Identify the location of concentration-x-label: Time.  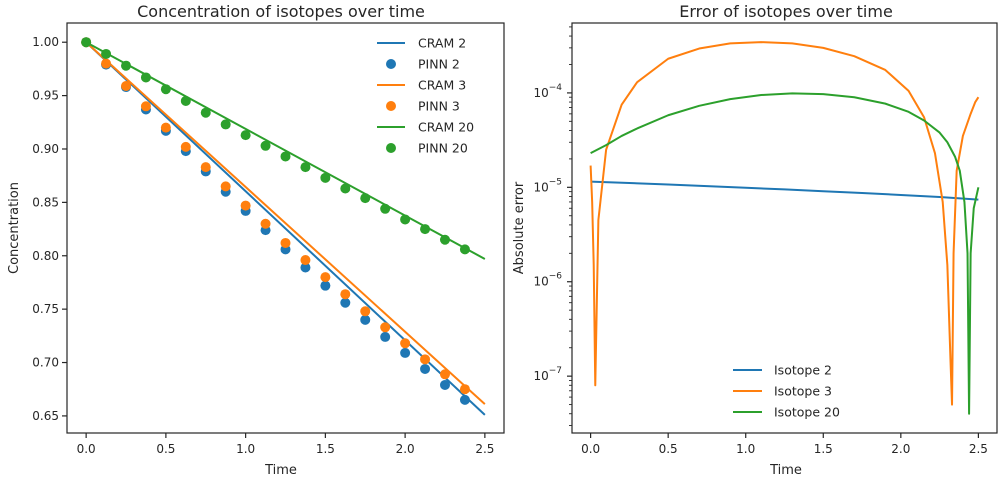
(280, 470).